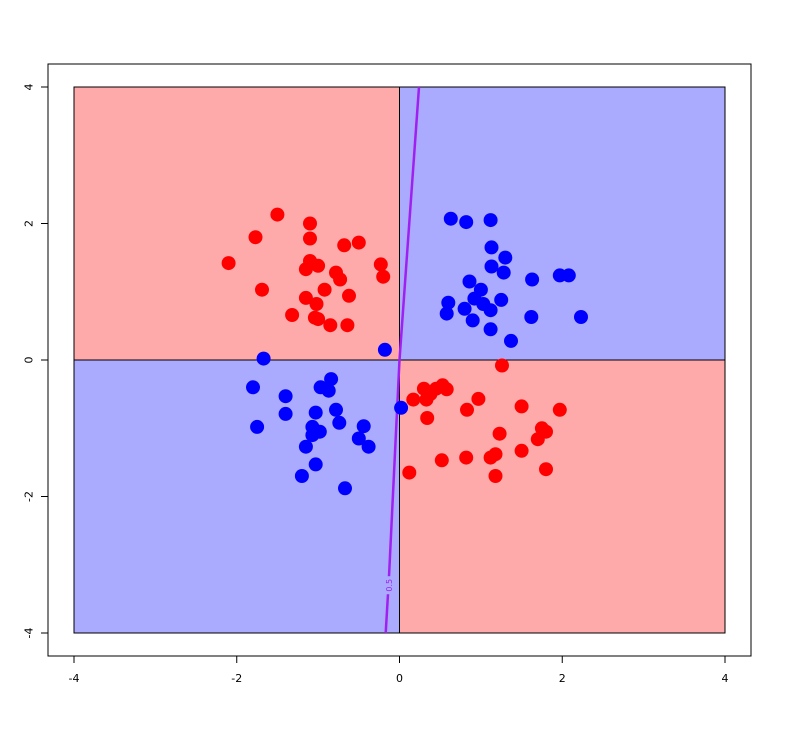  Describe the element at coordinates (399, 678) in the screenshot. I see `x-tick-label-3: 0` at that location.